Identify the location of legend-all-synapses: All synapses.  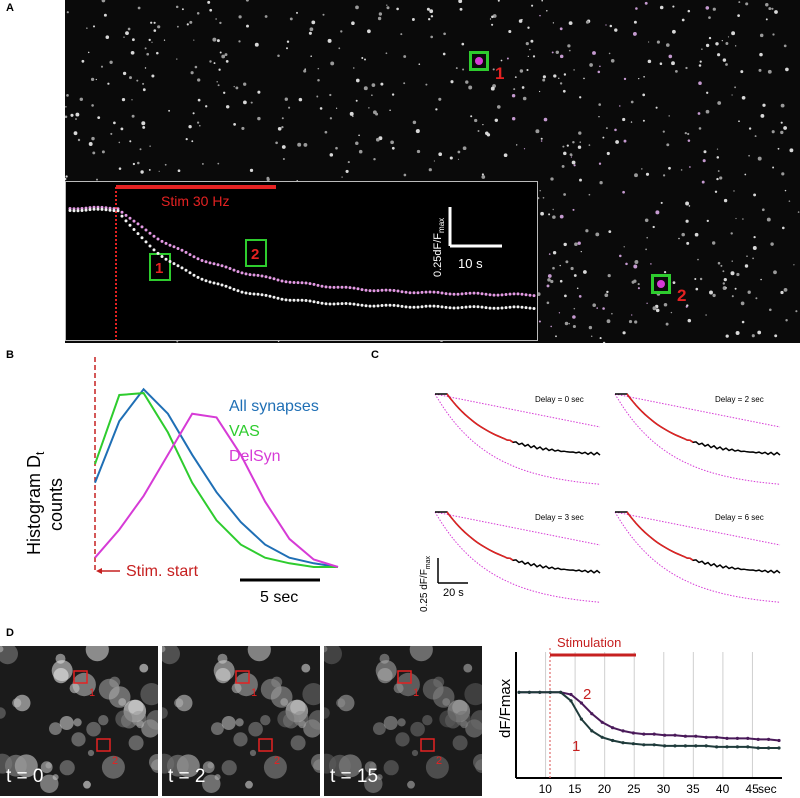
(274, 406).